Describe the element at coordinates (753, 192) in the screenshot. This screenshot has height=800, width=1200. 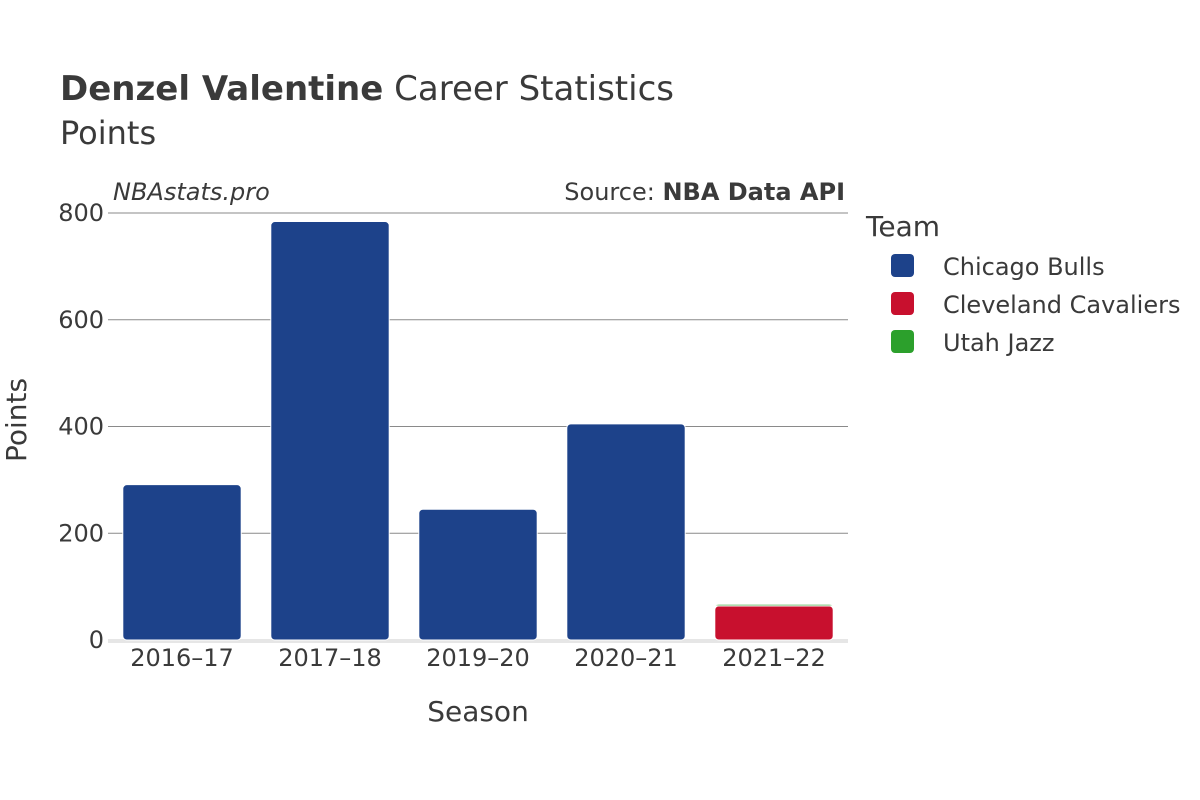
I see `source-name: NBA Data API` at that location.